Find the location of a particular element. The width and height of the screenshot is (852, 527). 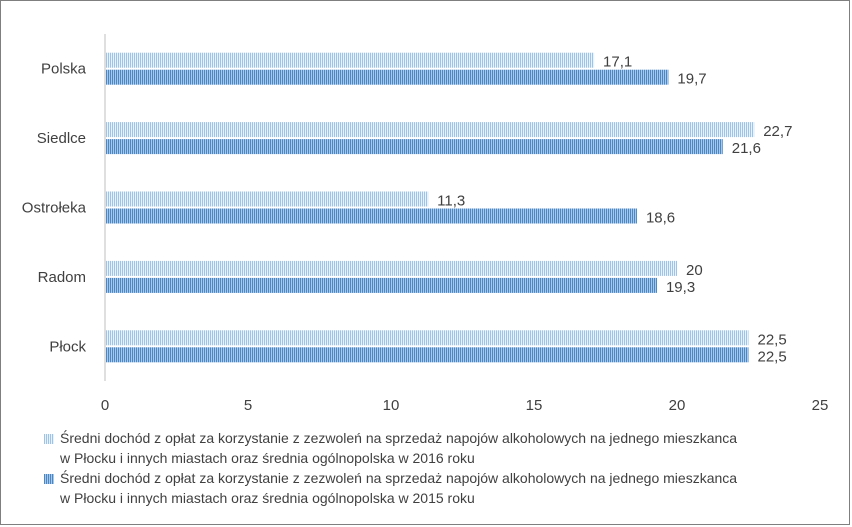

category-labels: Polska Siedlce Ostrołeka Radom Płock is located at coordinates (54, 208).